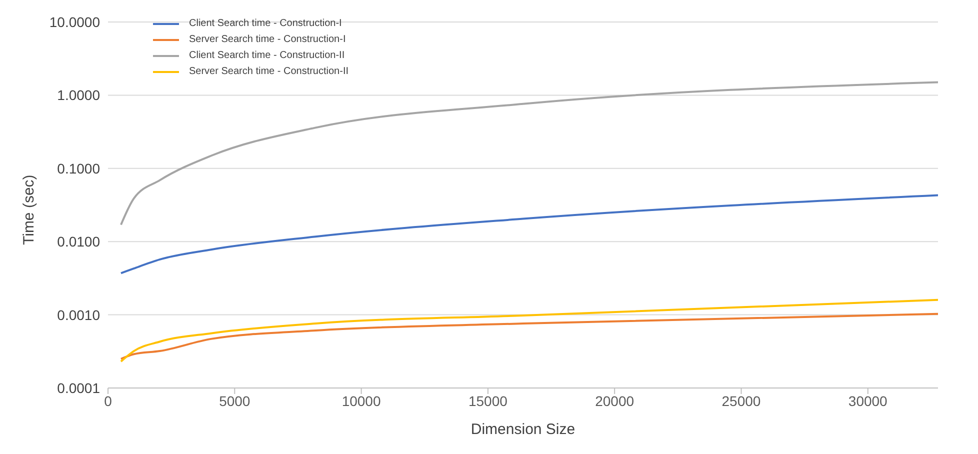 The height and width of the screenshot is (454, 978). I want to click on legend-label: Client Search time - Construction-I, so click(265, 24).